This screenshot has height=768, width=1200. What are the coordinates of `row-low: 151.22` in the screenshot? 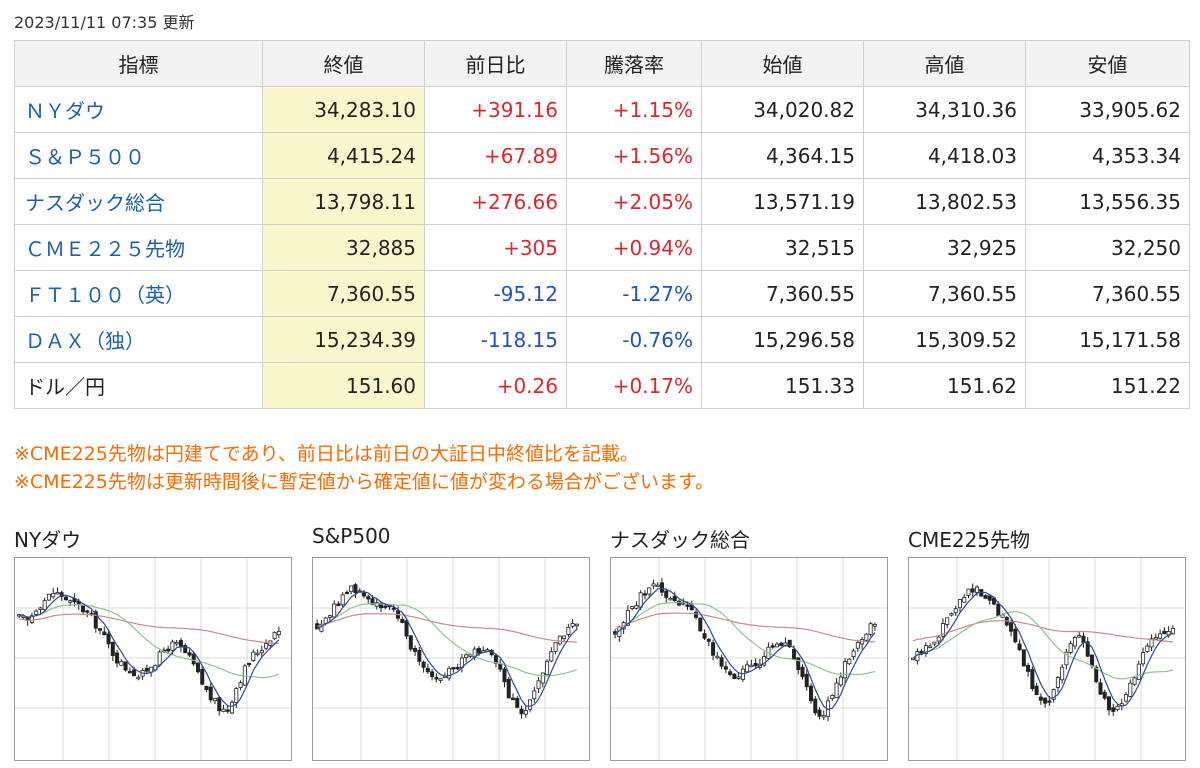 It's located at (1107, 385).